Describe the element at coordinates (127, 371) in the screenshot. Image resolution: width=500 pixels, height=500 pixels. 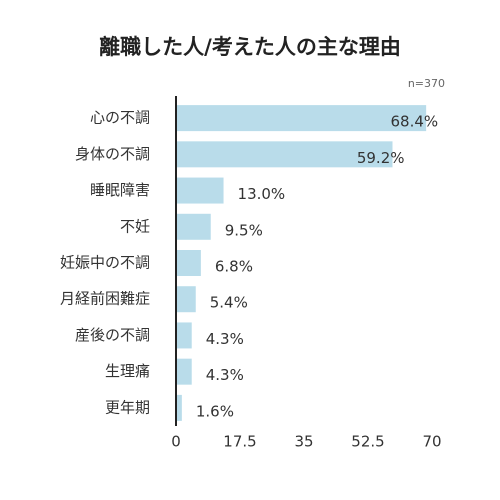
I see `category-label: 生理痛` at that location.